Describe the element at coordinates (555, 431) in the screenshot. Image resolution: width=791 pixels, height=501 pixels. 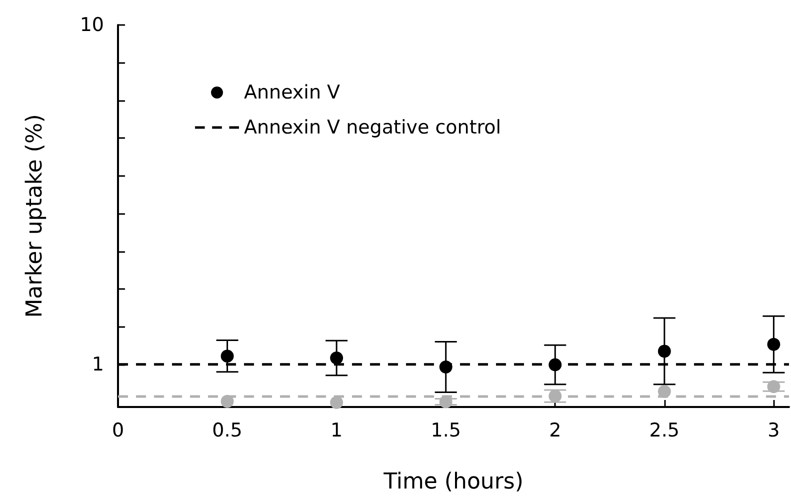
I see `x-tick-label: 2` at that location.